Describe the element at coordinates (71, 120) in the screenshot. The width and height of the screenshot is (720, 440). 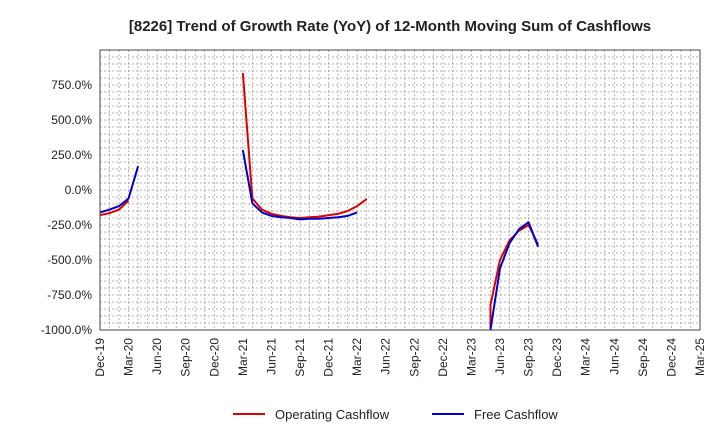
I see `y-tick-label: 500.0%` at that location.